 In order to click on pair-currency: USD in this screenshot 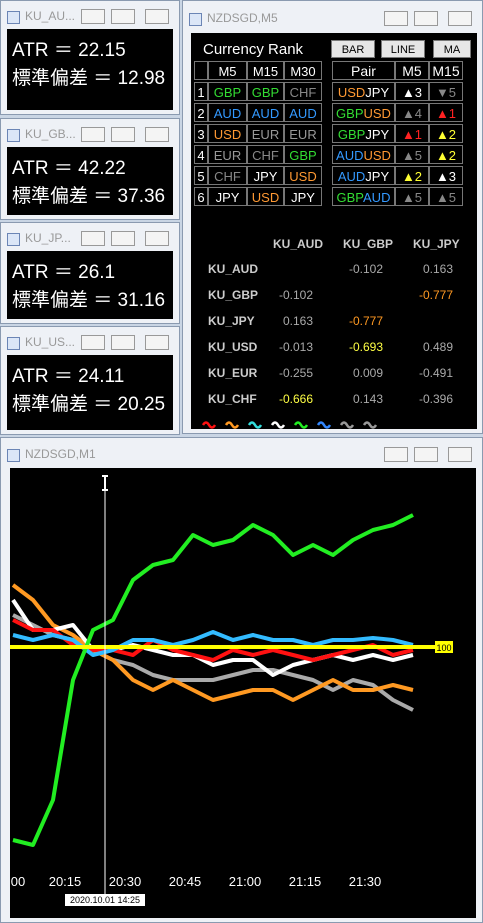, I will do `click(377, 155)`.